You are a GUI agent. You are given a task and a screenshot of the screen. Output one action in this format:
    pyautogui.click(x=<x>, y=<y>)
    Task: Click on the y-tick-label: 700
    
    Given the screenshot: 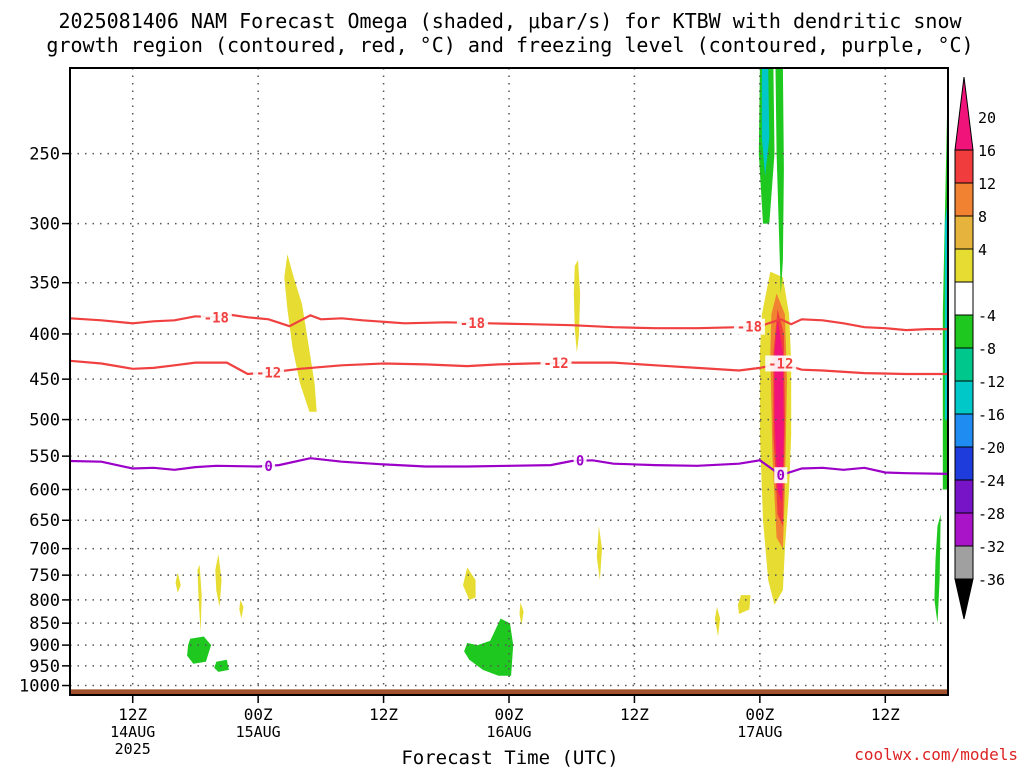 What is the action you would take?
    pyautogui.click(x=44, y=550)
    